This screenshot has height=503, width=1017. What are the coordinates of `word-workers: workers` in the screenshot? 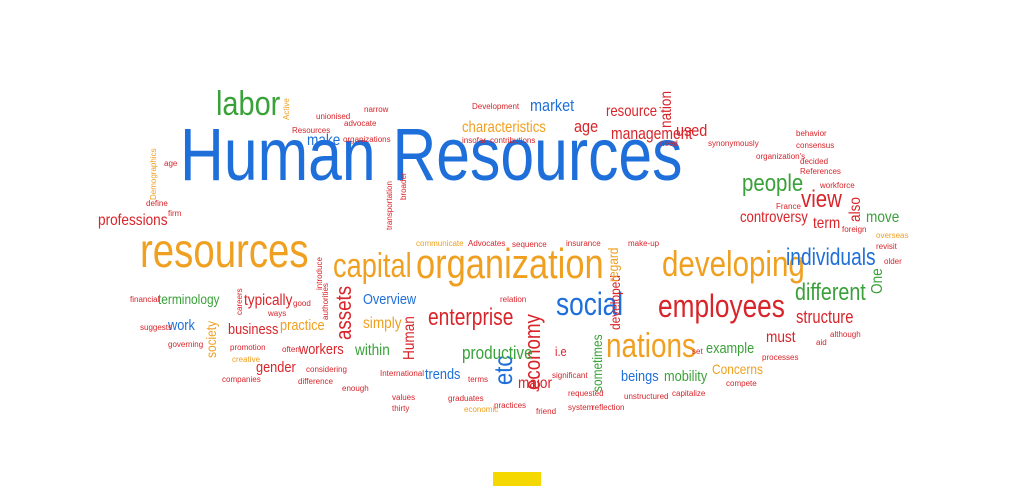 It's located at (321, 349).